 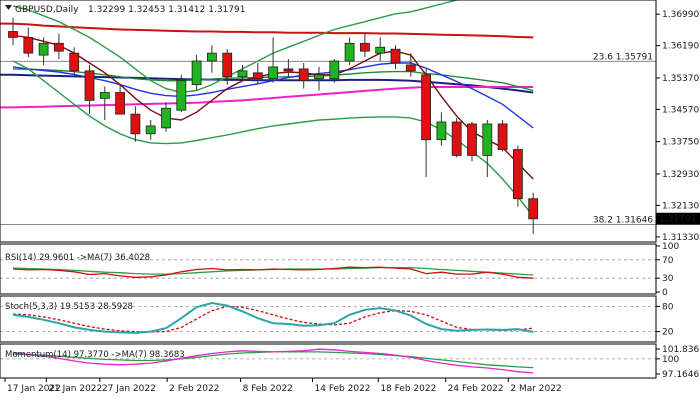 What do you see at coordinates (535, 389) in the screenshot?
I see `time-tick-label: 2 Mar 2022` at bounding box center [535, 389].